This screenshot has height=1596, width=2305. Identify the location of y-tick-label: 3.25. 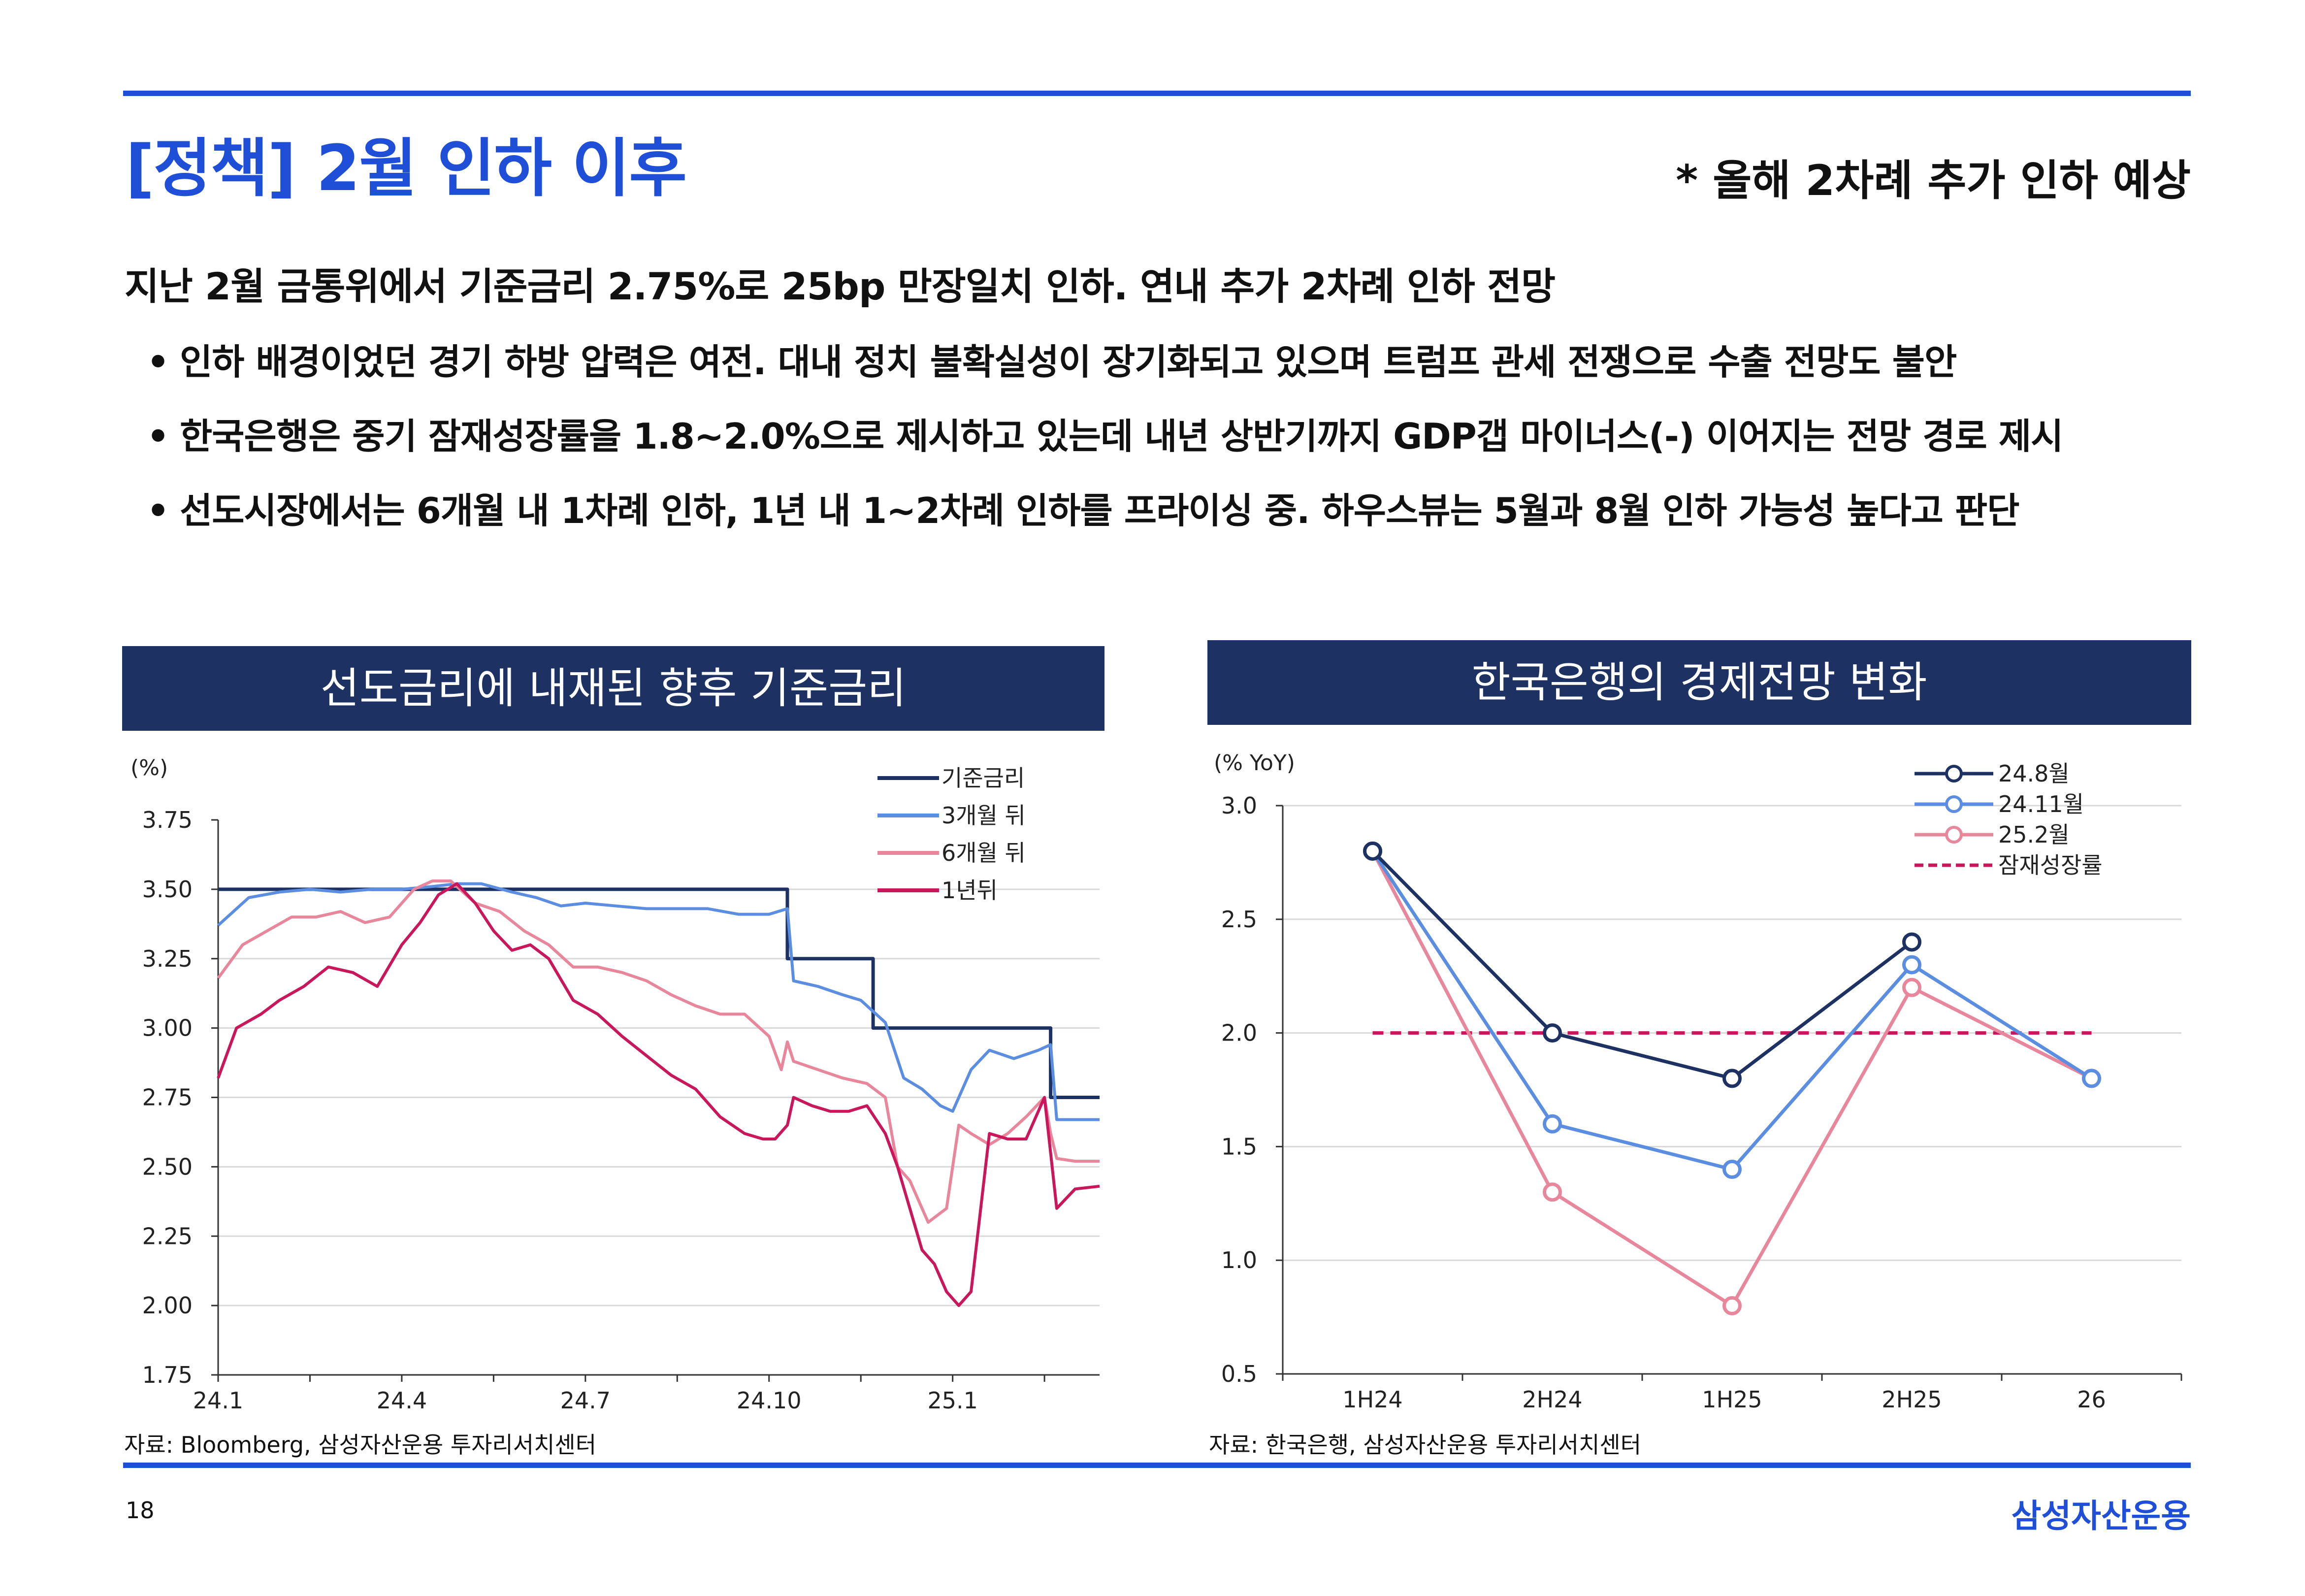
(167, 958).